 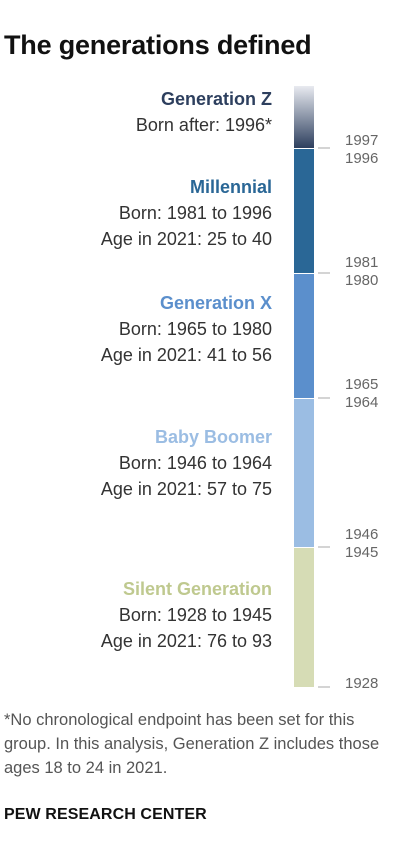 I want to click on bar-segment-millennial, so click(x=304, y=211).